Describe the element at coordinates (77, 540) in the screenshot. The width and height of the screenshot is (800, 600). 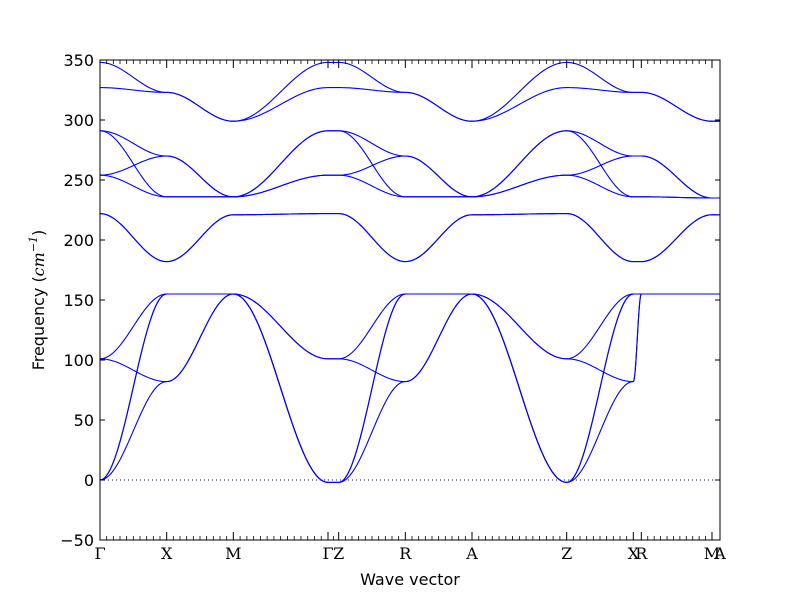
I see `y-tick-label: −50` at that location.